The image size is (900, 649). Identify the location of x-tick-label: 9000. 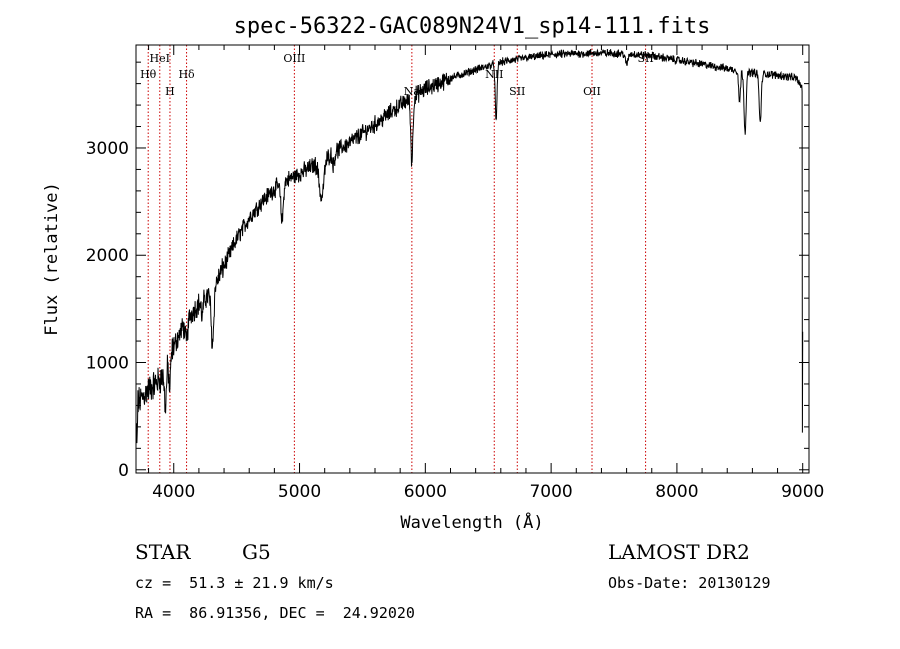
(802, 492).